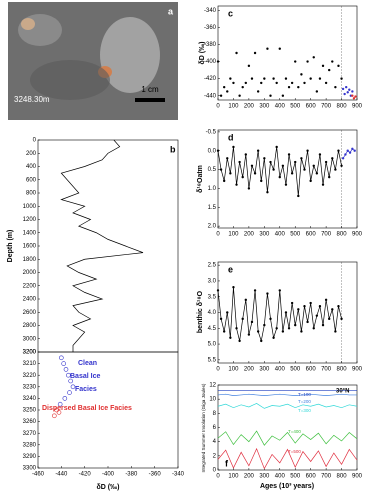 The image size is (367, 495). I want to click on y-tick-label: -380, so click(210, 45).